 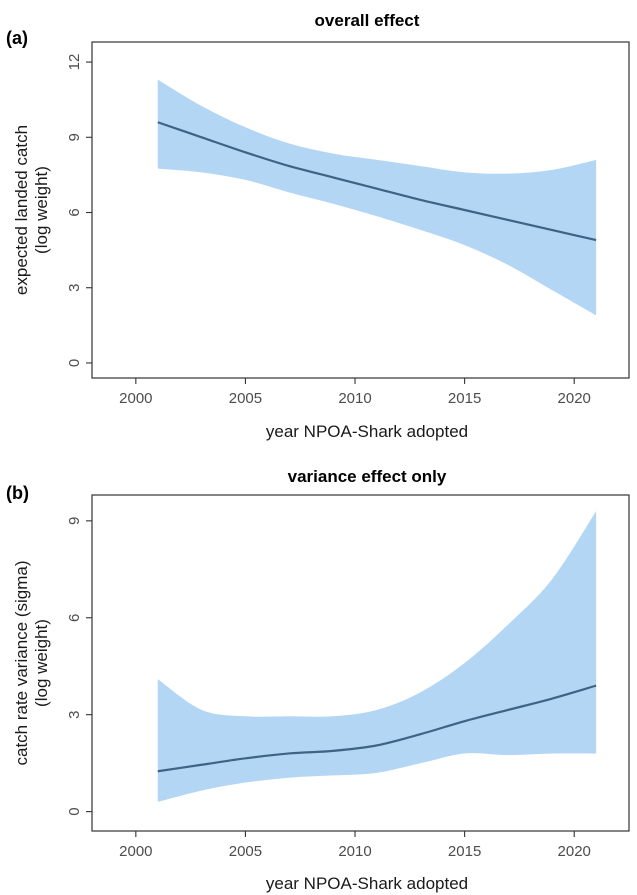 I want to click on panel-b-x-tick-label: 2005, so click(x=245, y=851).